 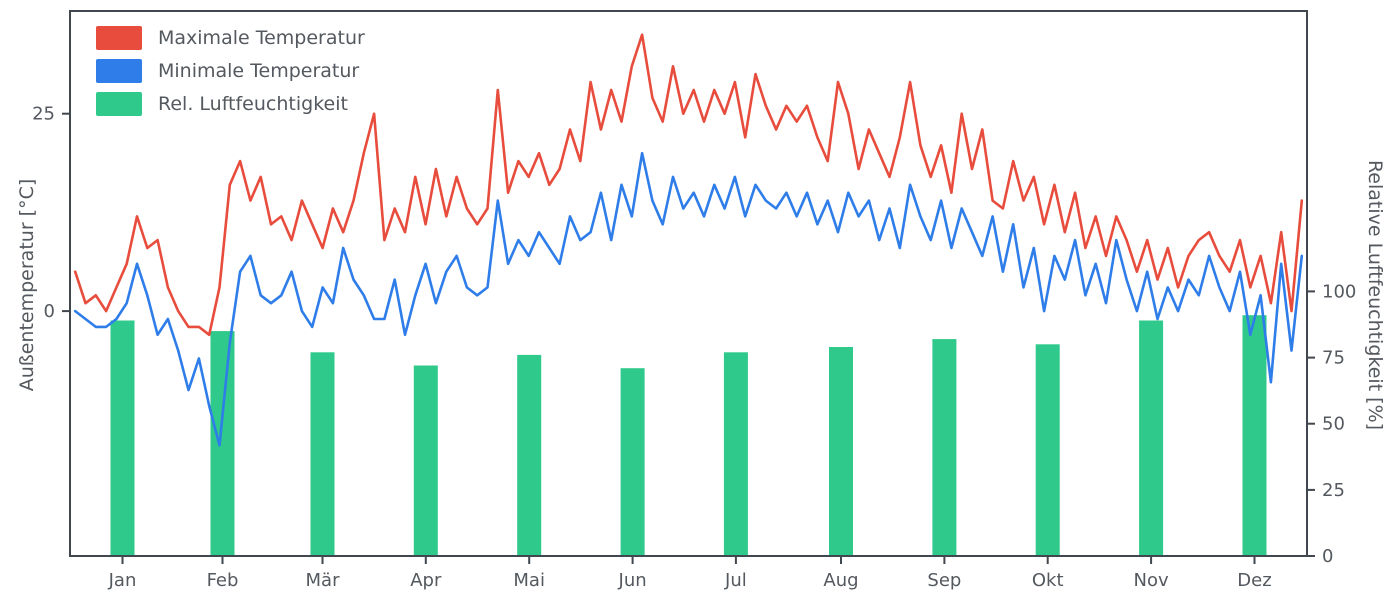 What do you see at coordinates (261, 38) in the screenshot?
I see `legend-label: Maximale Temperatur` at bounding box center [261, 38].